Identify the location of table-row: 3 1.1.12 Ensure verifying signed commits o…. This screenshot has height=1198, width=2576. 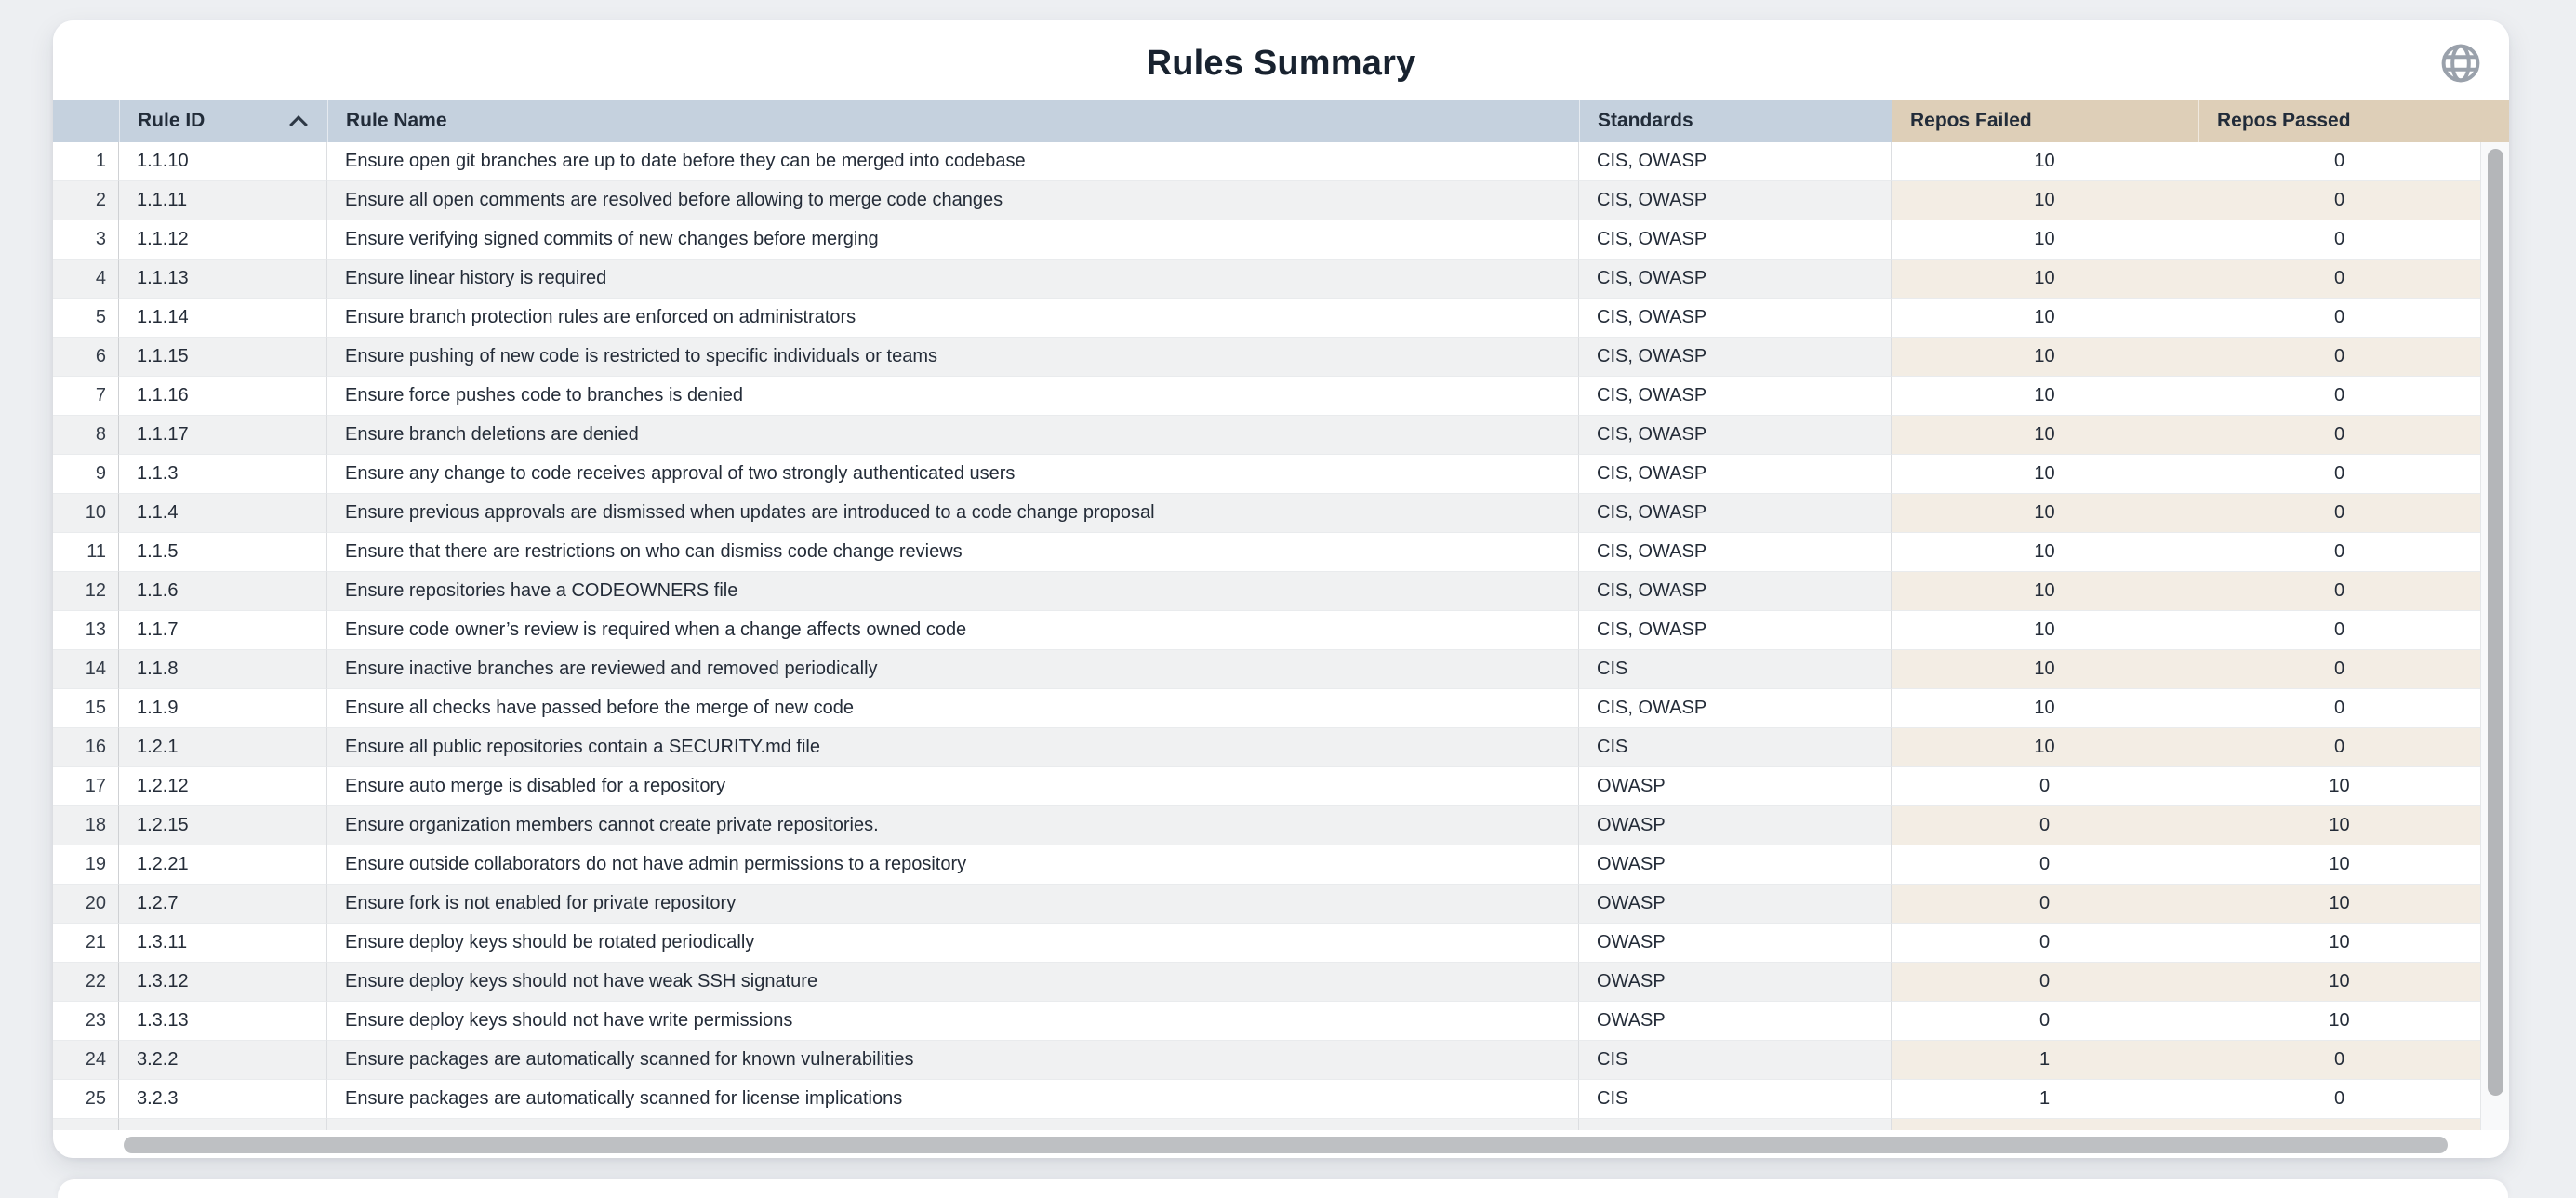
(1281, 240).